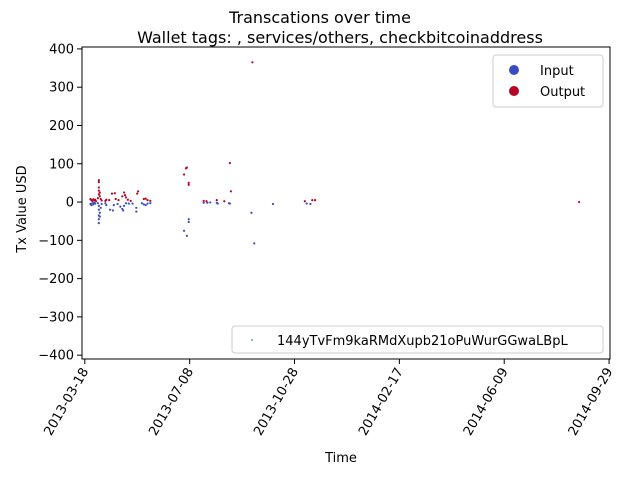 The height and width of the screenshot is (480, 640). Describe the element at coordinates (60, 203) in the screenshot. I see `y-axis-ticks: 400 300 200 100 0 −100 −200 −300 −400` at that location.